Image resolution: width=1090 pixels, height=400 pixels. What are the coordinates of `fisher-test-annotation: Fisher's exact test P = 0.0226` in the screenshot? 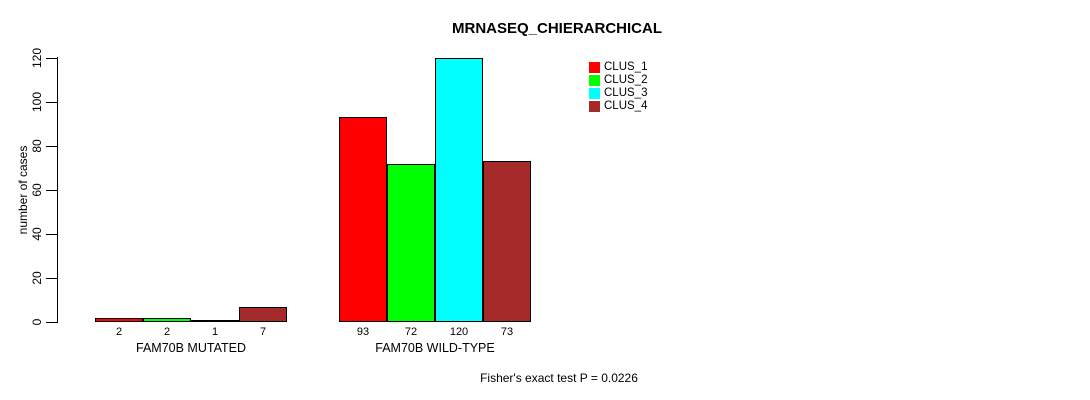 It's located at (559, 378).